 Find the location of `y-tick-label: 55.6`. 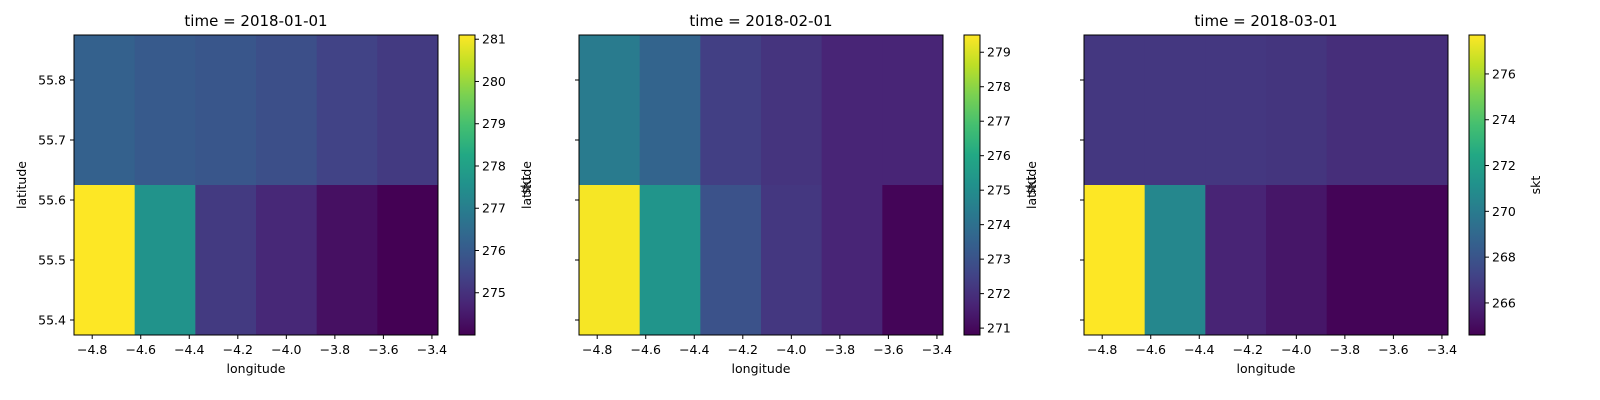

y-tick-label: 55.6 is located at coordinates (52, 200).